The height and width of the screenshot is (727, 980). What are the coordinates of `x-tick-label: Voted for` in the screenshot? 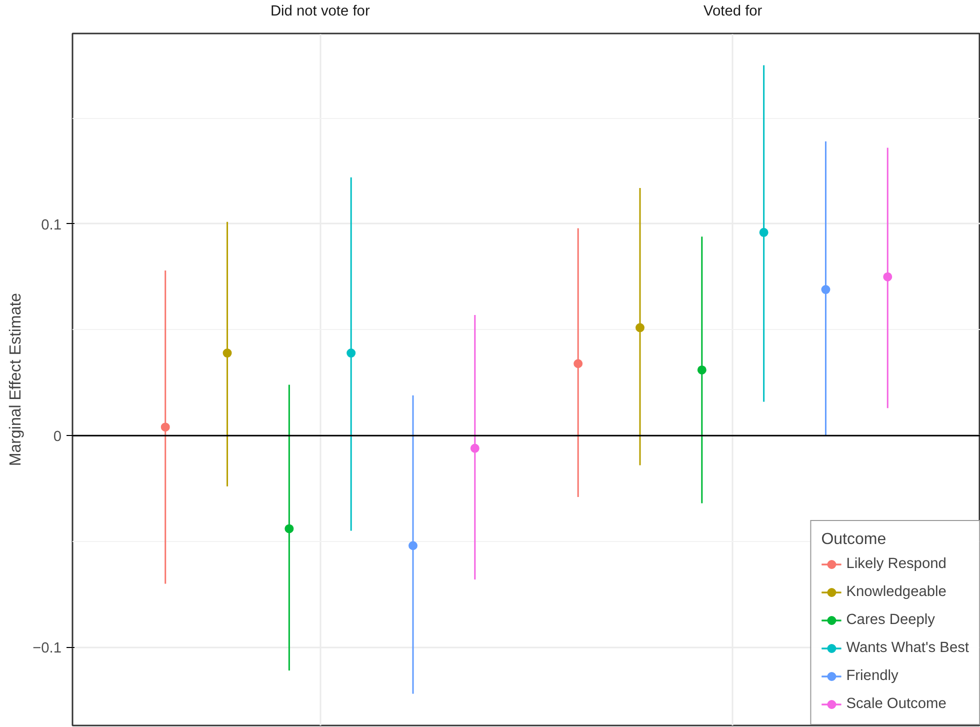 It's located at (733, 12).